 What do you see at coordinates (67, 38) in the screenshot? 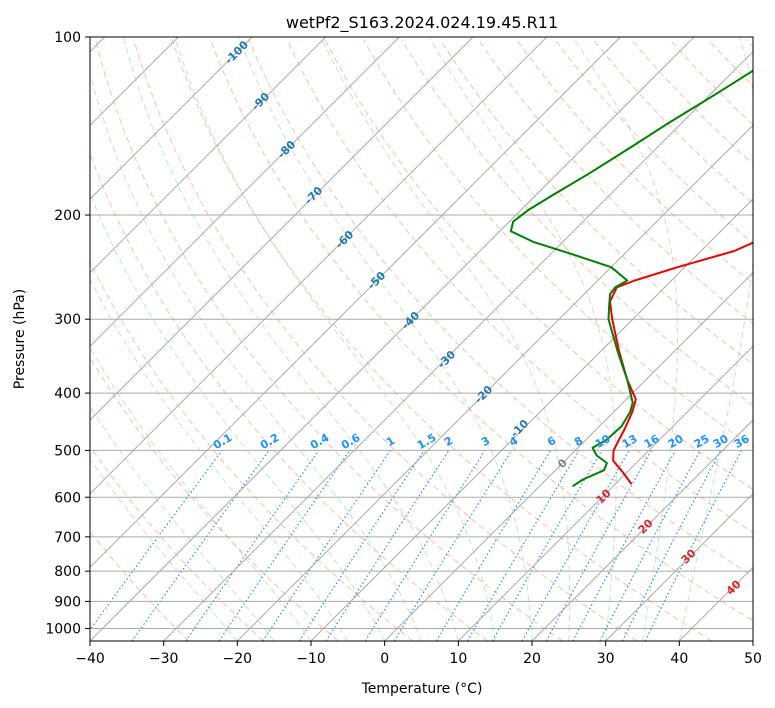
I see `y-tick-label: 100` at bounding box center [67, 38].